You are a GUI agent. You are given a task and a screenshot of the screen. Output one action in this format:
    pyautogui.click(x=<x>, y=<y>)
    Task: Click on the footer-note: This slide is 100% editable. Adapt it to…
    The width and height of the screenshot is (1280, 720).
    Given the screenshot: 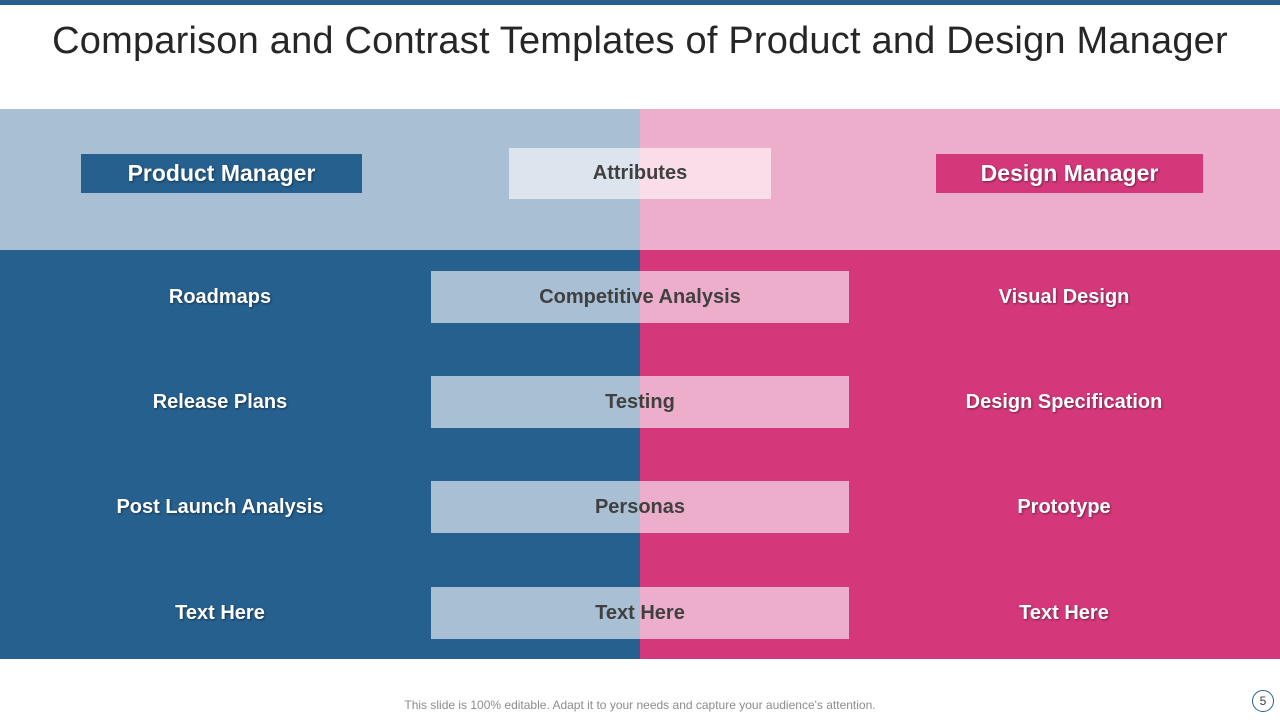 What is the action you would take?
    pyautogui.click(x=640, y=705)
    